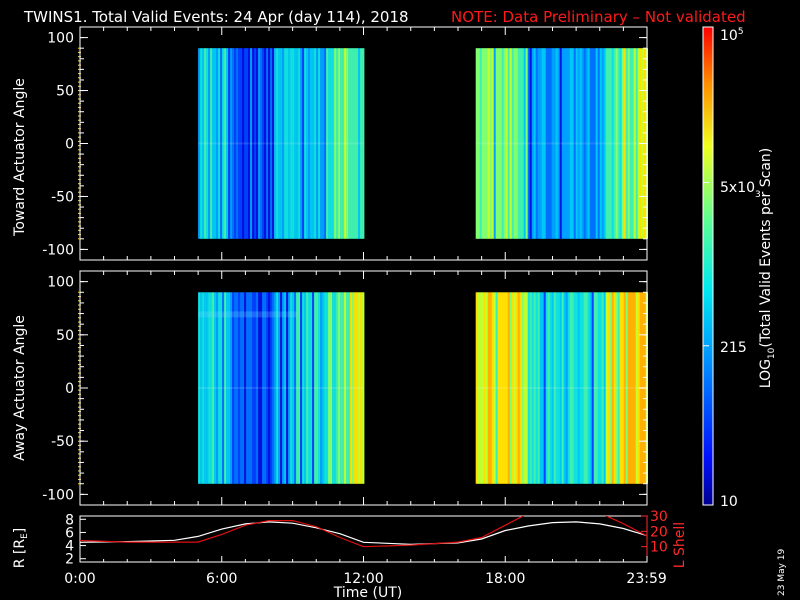  I want to click on x-tick-label: 23:59, so click(646, 579).